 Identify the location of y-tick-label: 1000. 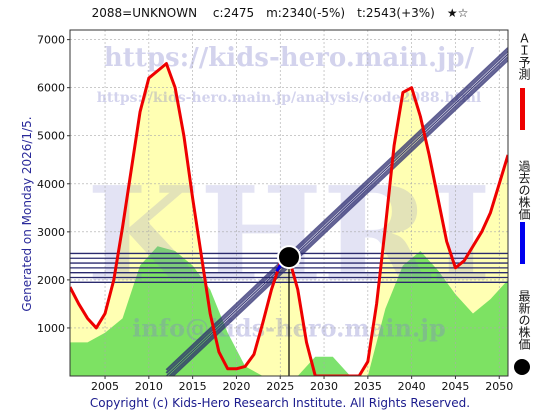
(51, 328).